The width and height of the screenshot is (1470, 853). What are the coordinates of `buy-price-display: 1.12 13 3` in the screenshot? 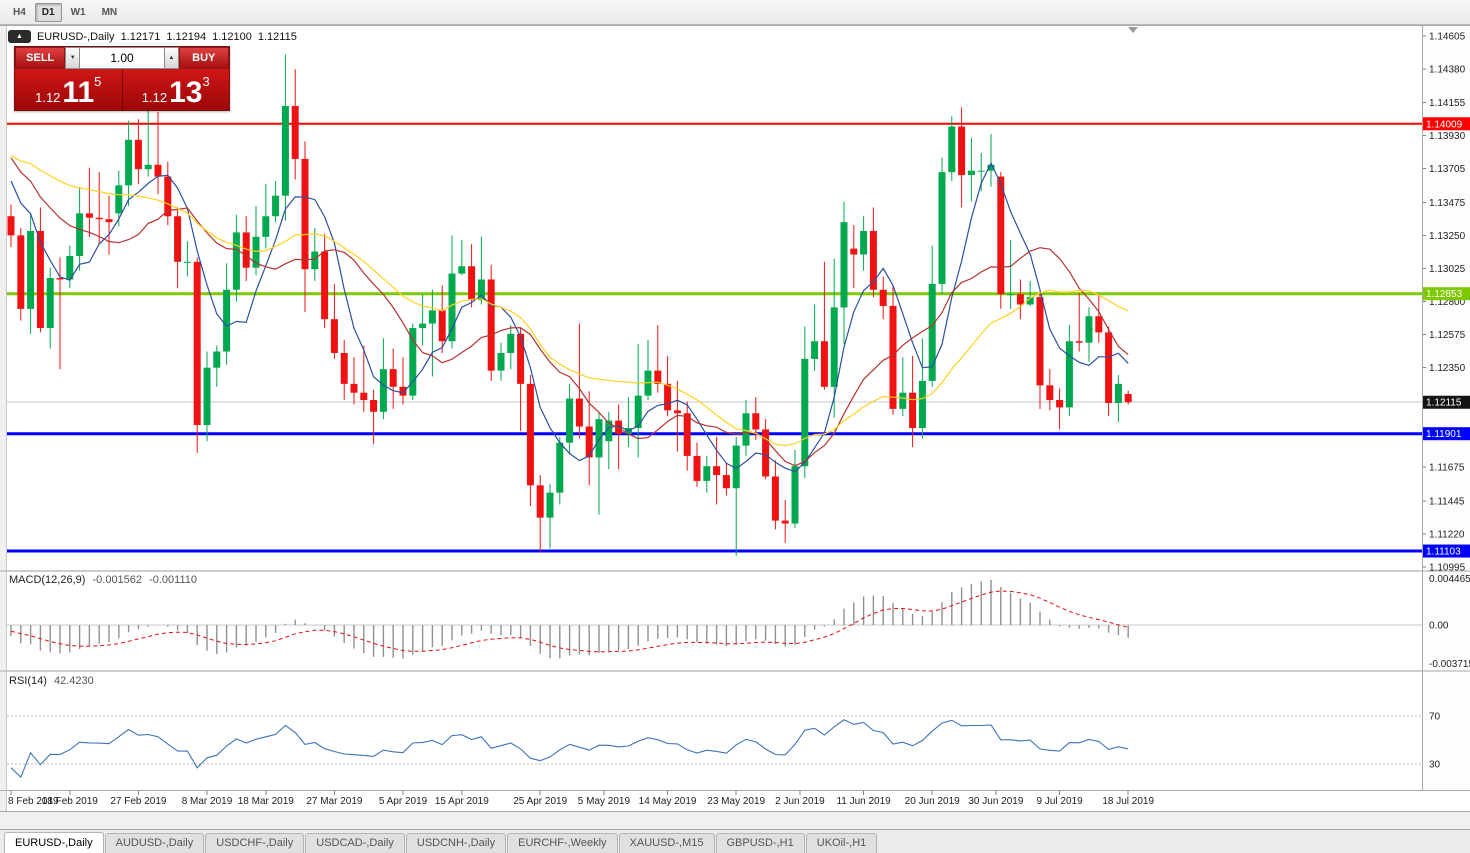 It's located at (175, 89).